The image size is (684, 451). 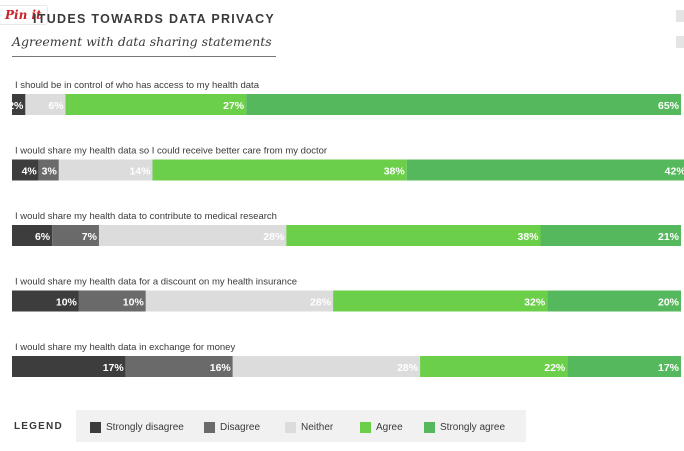 I want to click on subtitle-underline, so click(x=144, y=56).